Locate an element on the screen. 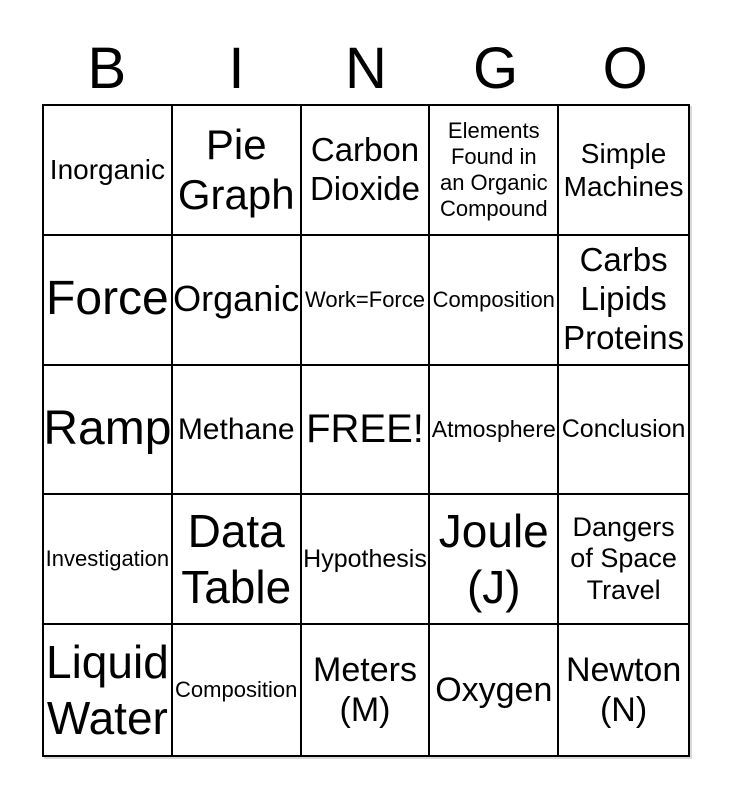  bingo-letter-o: O is located at coordinates (625, 68).